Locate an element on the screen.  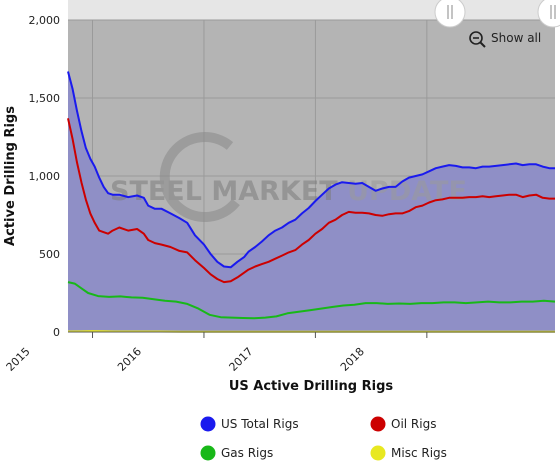
range-handle-left is located at coordinates (450, 14).